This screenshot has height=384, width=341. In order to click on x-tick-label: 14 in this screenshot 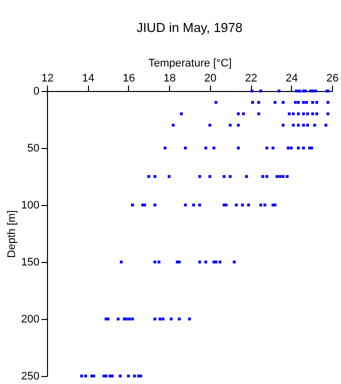, I will do `click(88, 78)`.